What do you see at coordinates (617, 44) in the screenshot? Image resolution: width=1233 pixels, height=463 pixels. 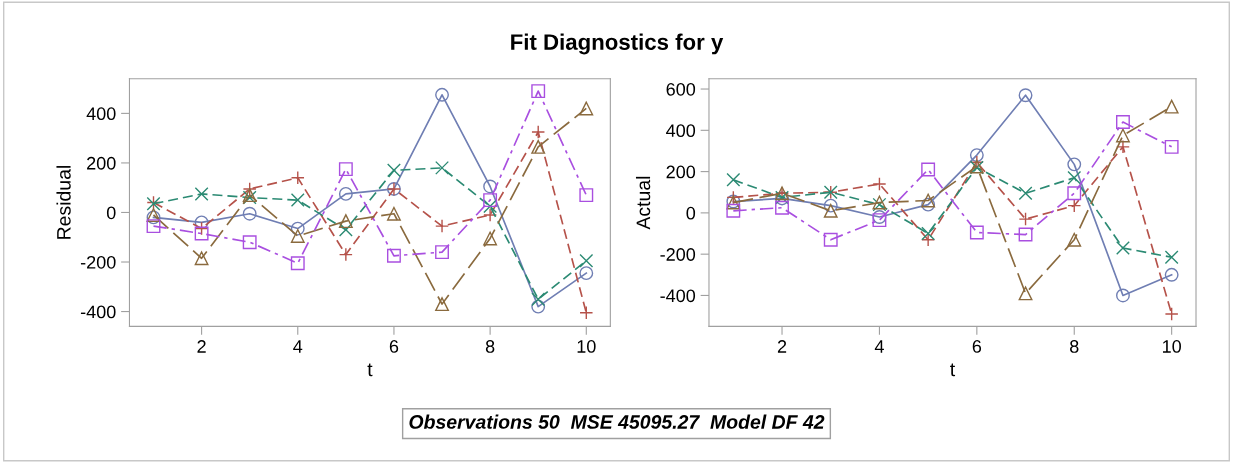 I see `chart-title: Fit Diagnostics for y` at bounding box center [617, 44].